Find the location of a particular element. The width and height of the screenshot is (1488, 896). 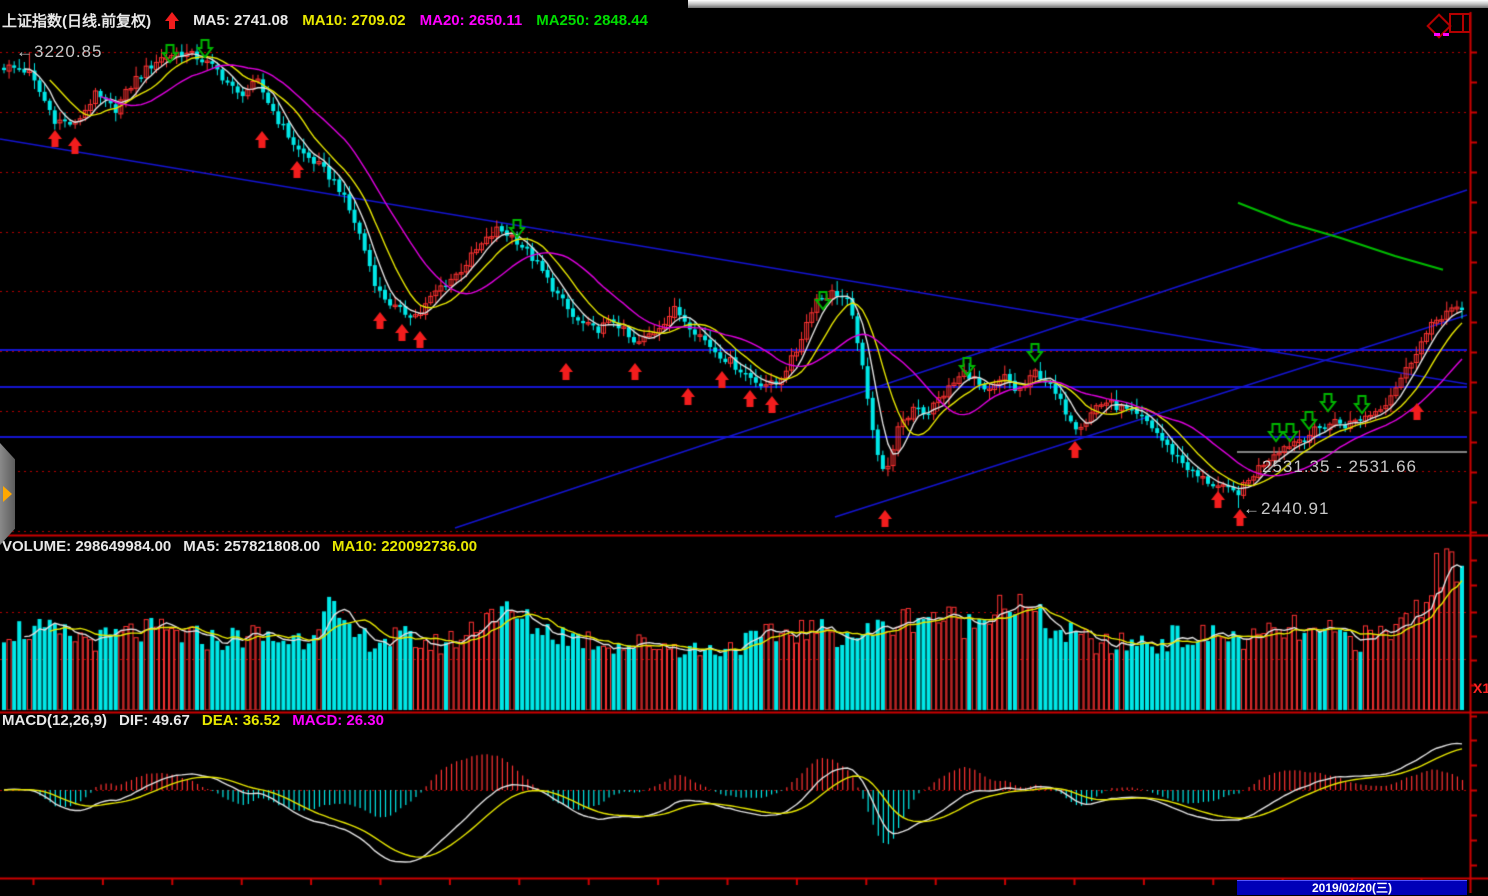

period-low-value: 2440.91 is located at coordinates (1295, 508).